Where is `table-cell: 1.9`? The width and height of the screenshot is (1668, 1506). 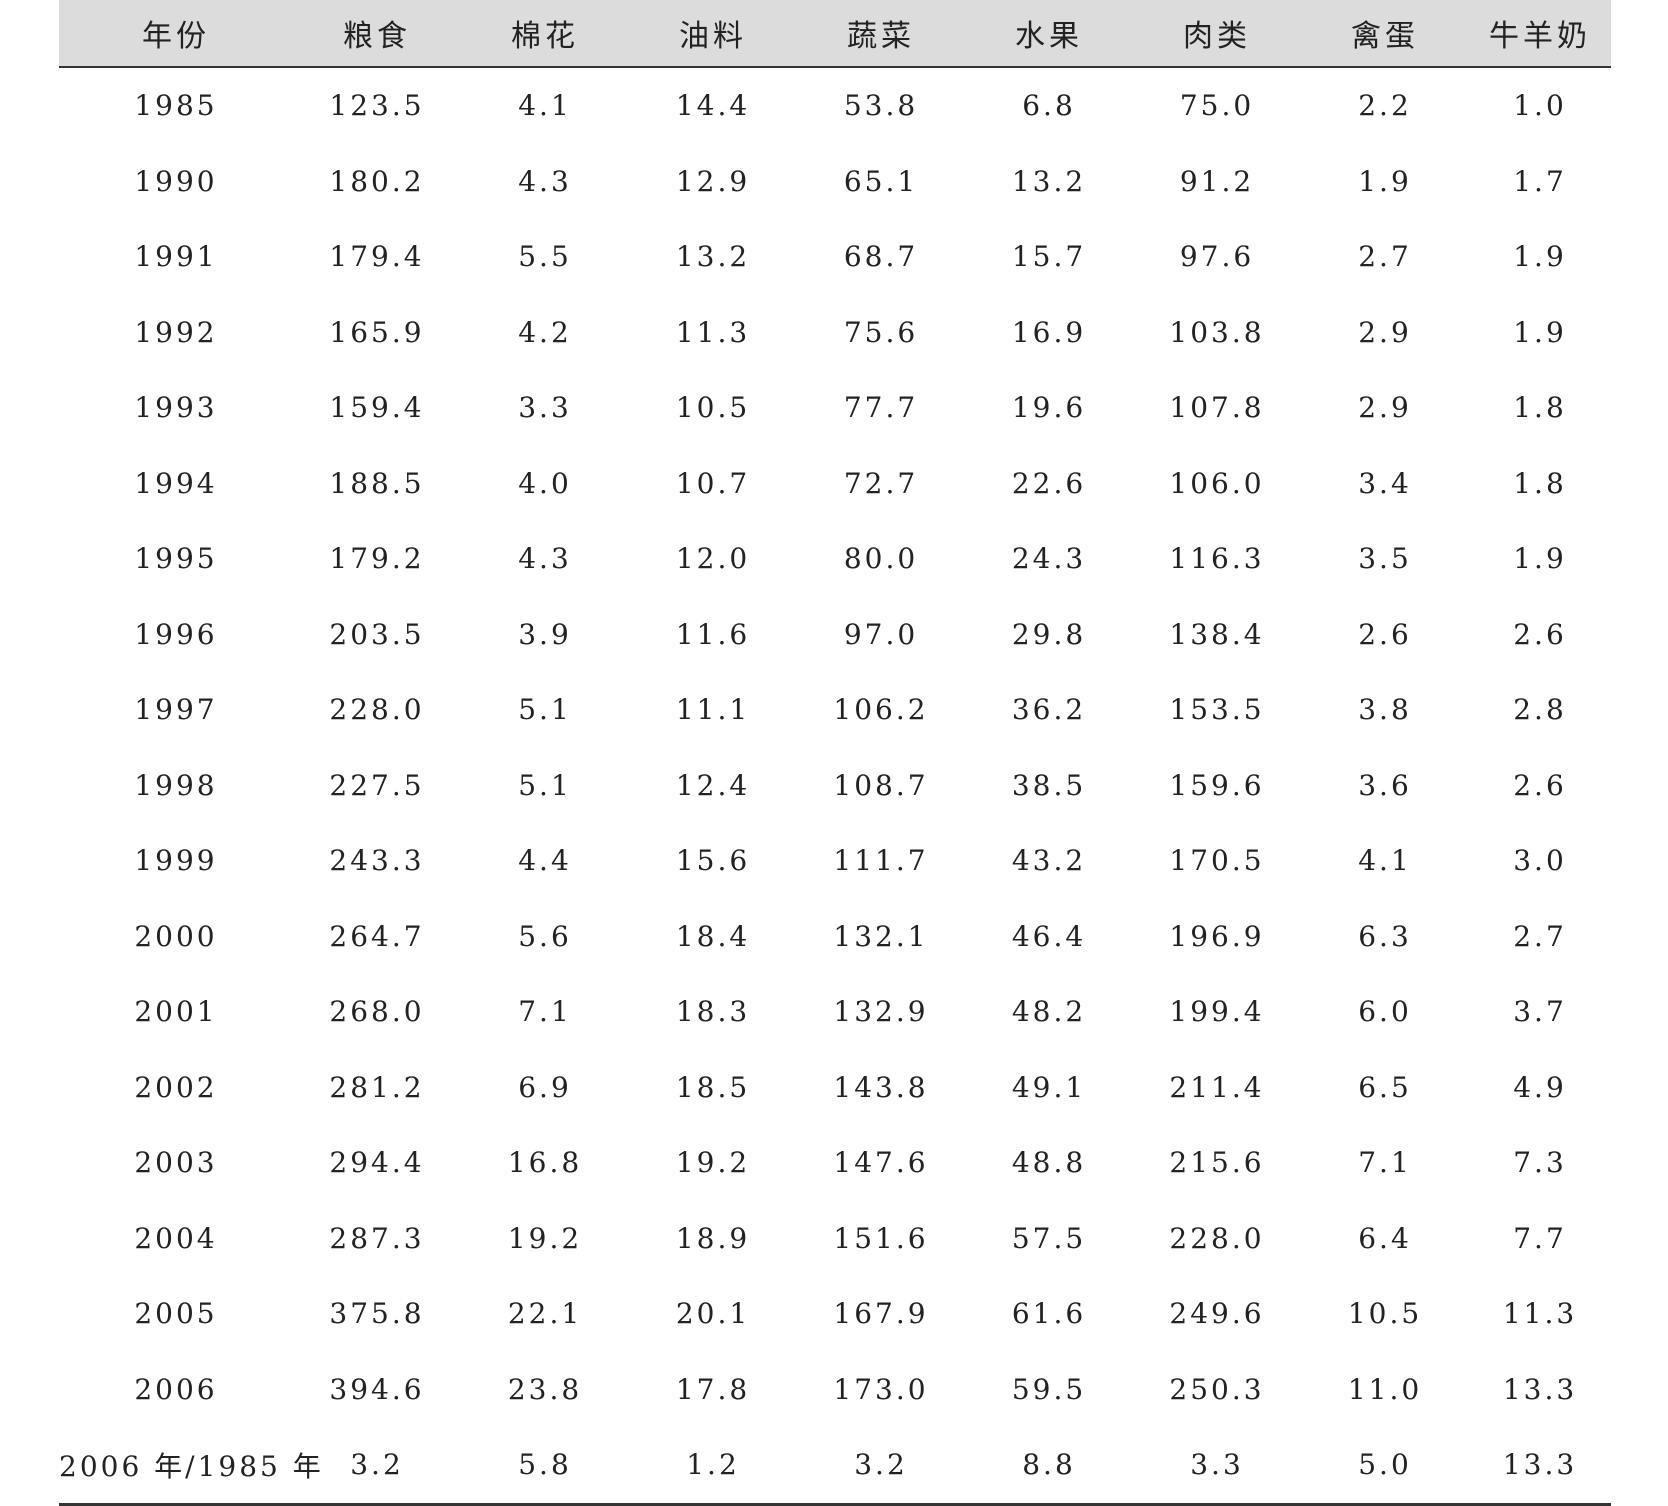 table-cell: 1.9 is located at coordinates (1540, 559).